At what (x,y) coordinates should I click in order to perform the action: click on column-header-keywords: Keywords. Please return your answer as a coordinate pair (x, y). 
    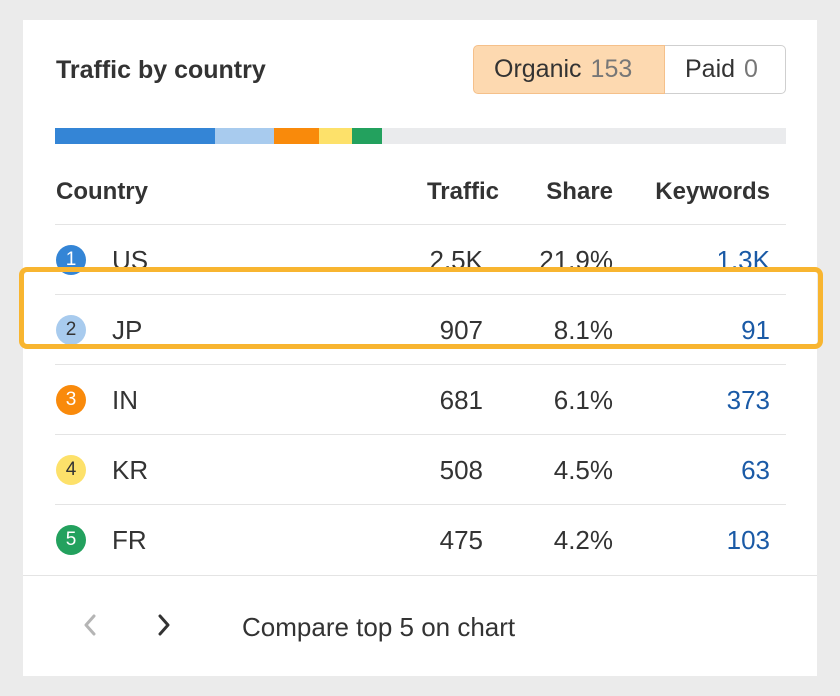
    Looking at the image, I should click on (712, 191).